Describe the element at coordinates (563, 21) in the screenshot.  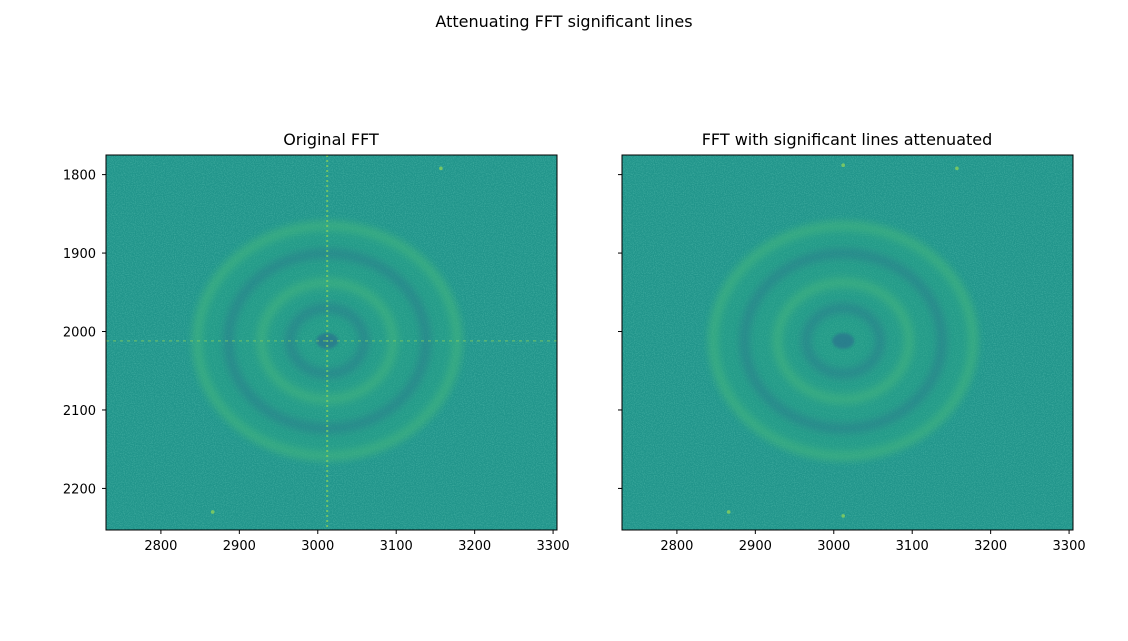
I see `figure-suptitle: Attenuating FFT significant lines` at that location.